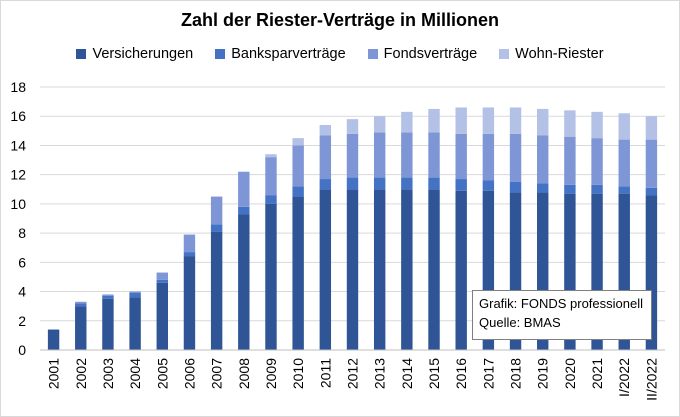 Image resolution: width=680 pixels, height=417 pixels. I want to click on x-tick-label-2004: 2004, so click(135, 373).